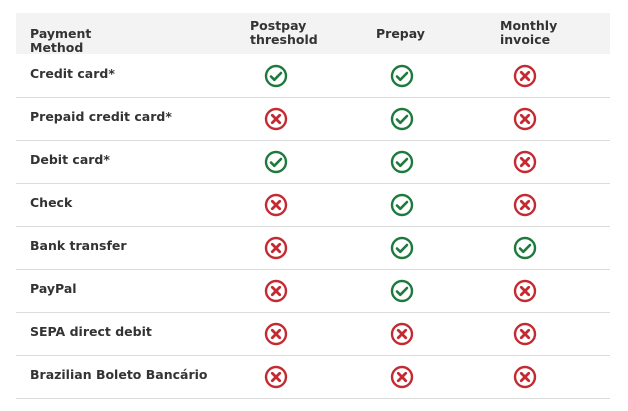 Image resolution: width=628 pixels, height=411 pixels. What do you see at coordinates (400, 33) in the screenshot?
I see `header-cell: Prepay` at bounding box center [400, 33].